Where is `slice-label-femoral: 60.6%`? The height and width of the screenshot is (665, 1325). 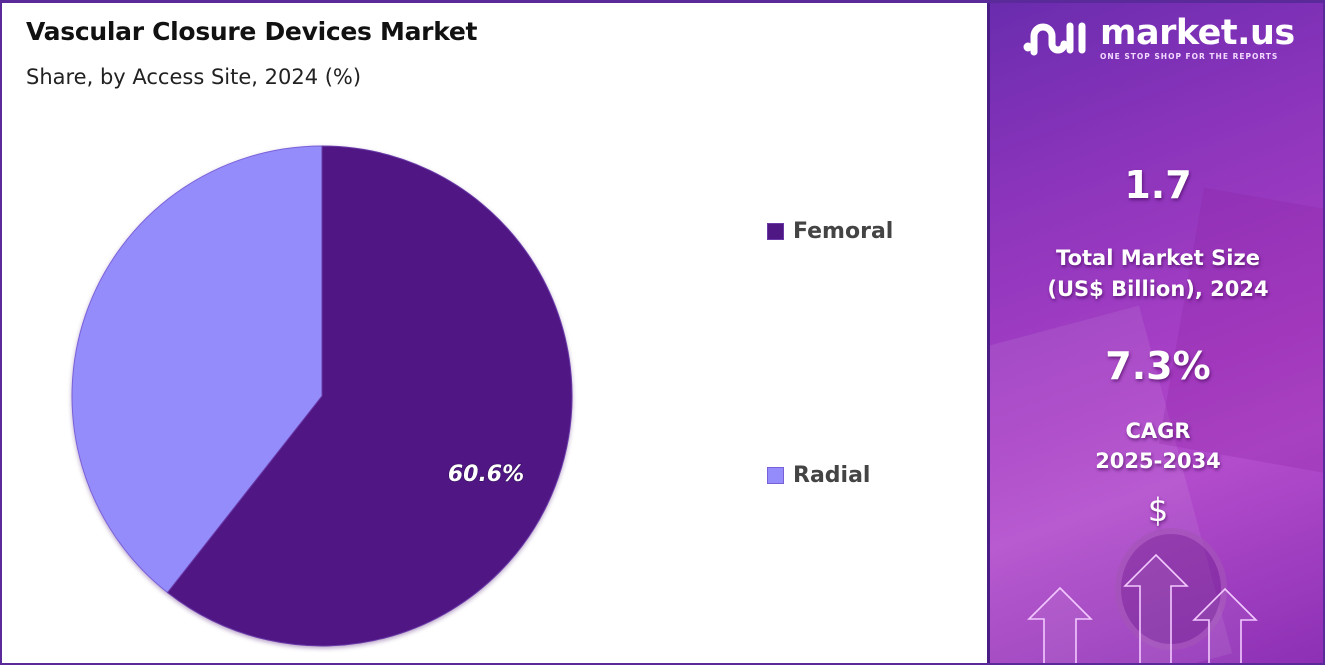
slice-label-femoral: 60.6% is located at coordinates (486, 474).